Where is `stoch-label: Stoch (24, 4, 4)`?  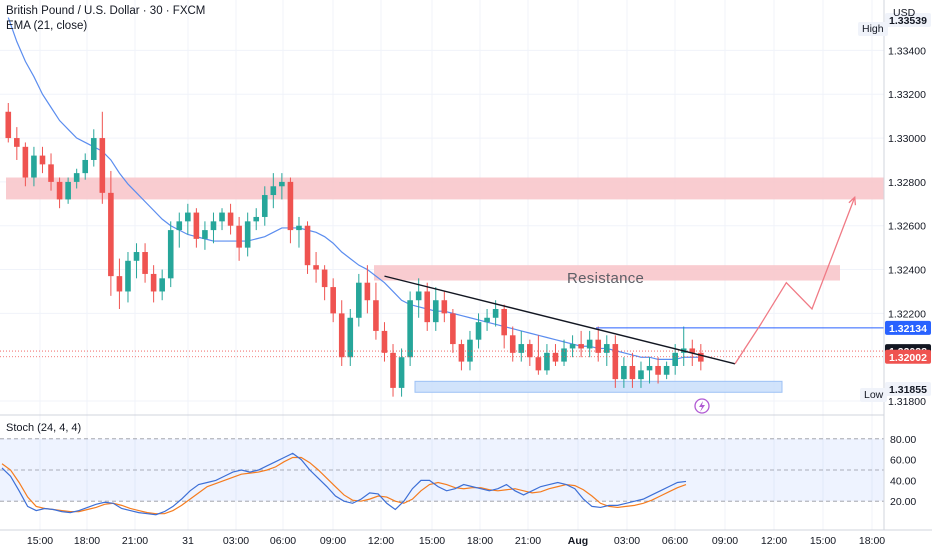
stoch-label: Stoch (24, 4, 4) is located at coordinates (44, 428).